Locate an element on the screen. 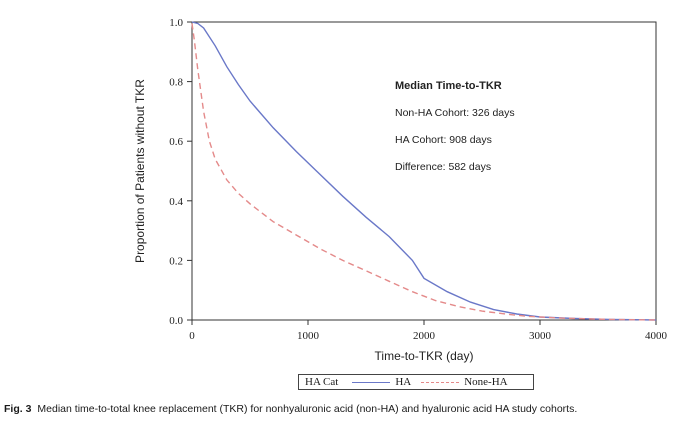 The height and width of the screenshot is (423, 700). legend-item-ha: HA is located at coordinates (379, 382).